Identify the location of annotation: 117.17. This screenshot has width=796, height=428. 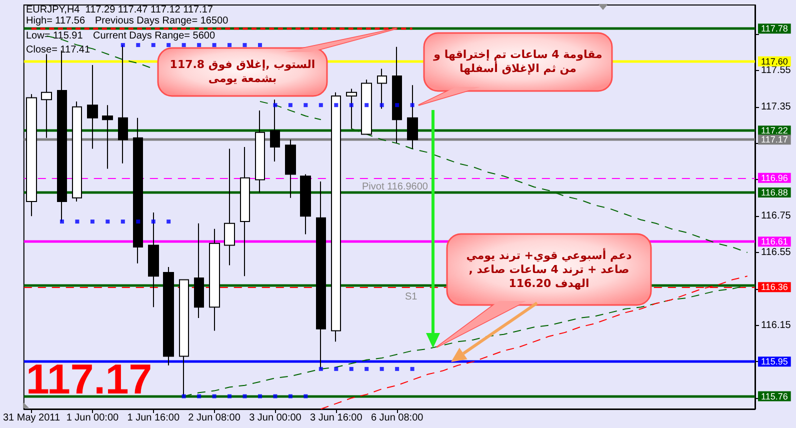
(89, 379).